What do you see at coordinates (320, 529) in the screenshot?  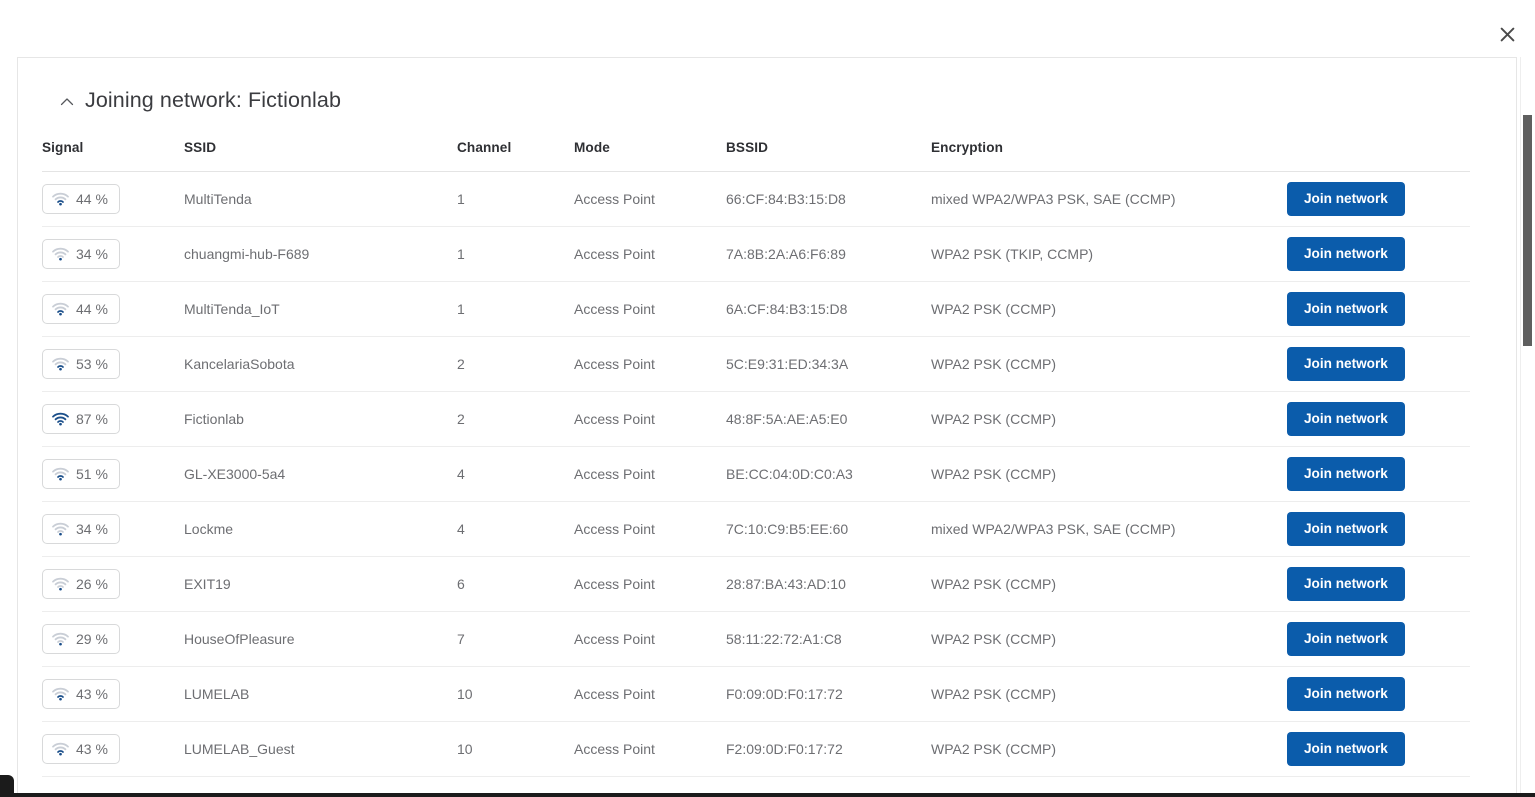 I see `cell-ssid: Lockme` at bounding box center [320, 529].